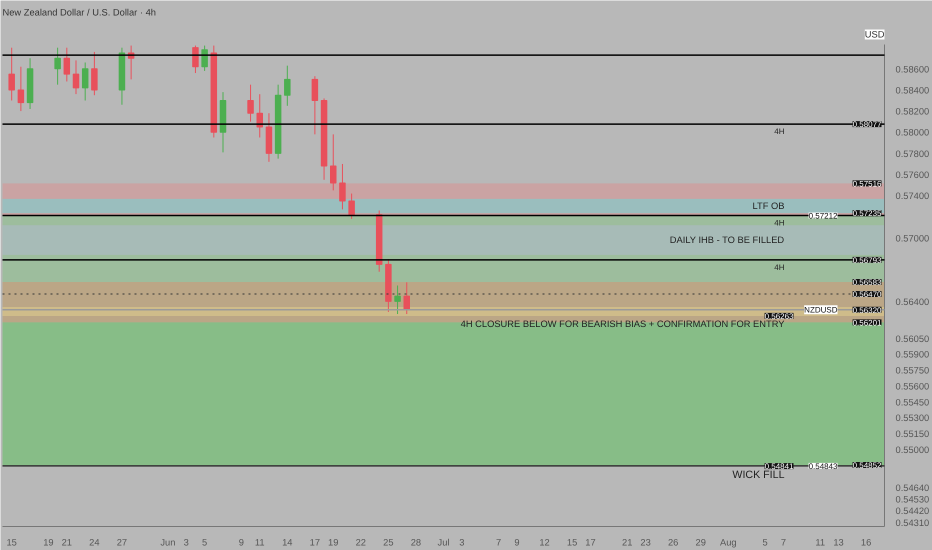 This screenshot has width=932, height=550. Describe the element at coordinates (913, 339) in the screenshot. I see `y-tick-label: 0.56050` at that location.